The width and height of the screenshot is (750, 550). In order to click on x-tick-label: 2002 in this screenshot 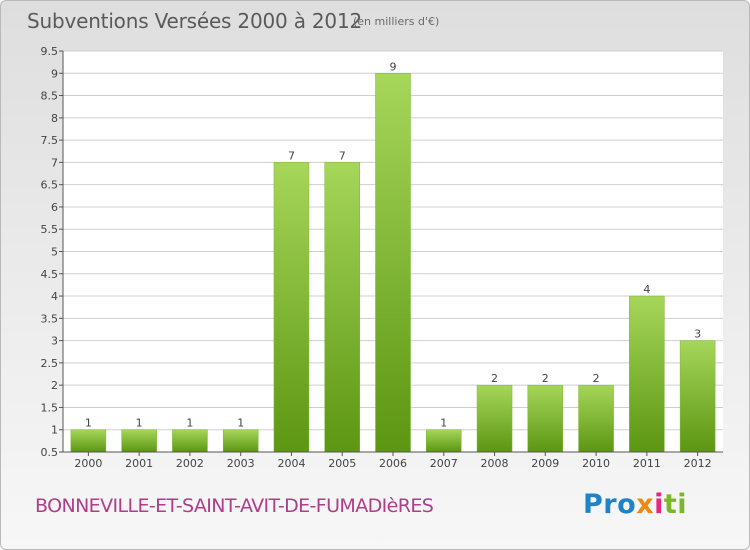, I will do `click(190, 463)`.